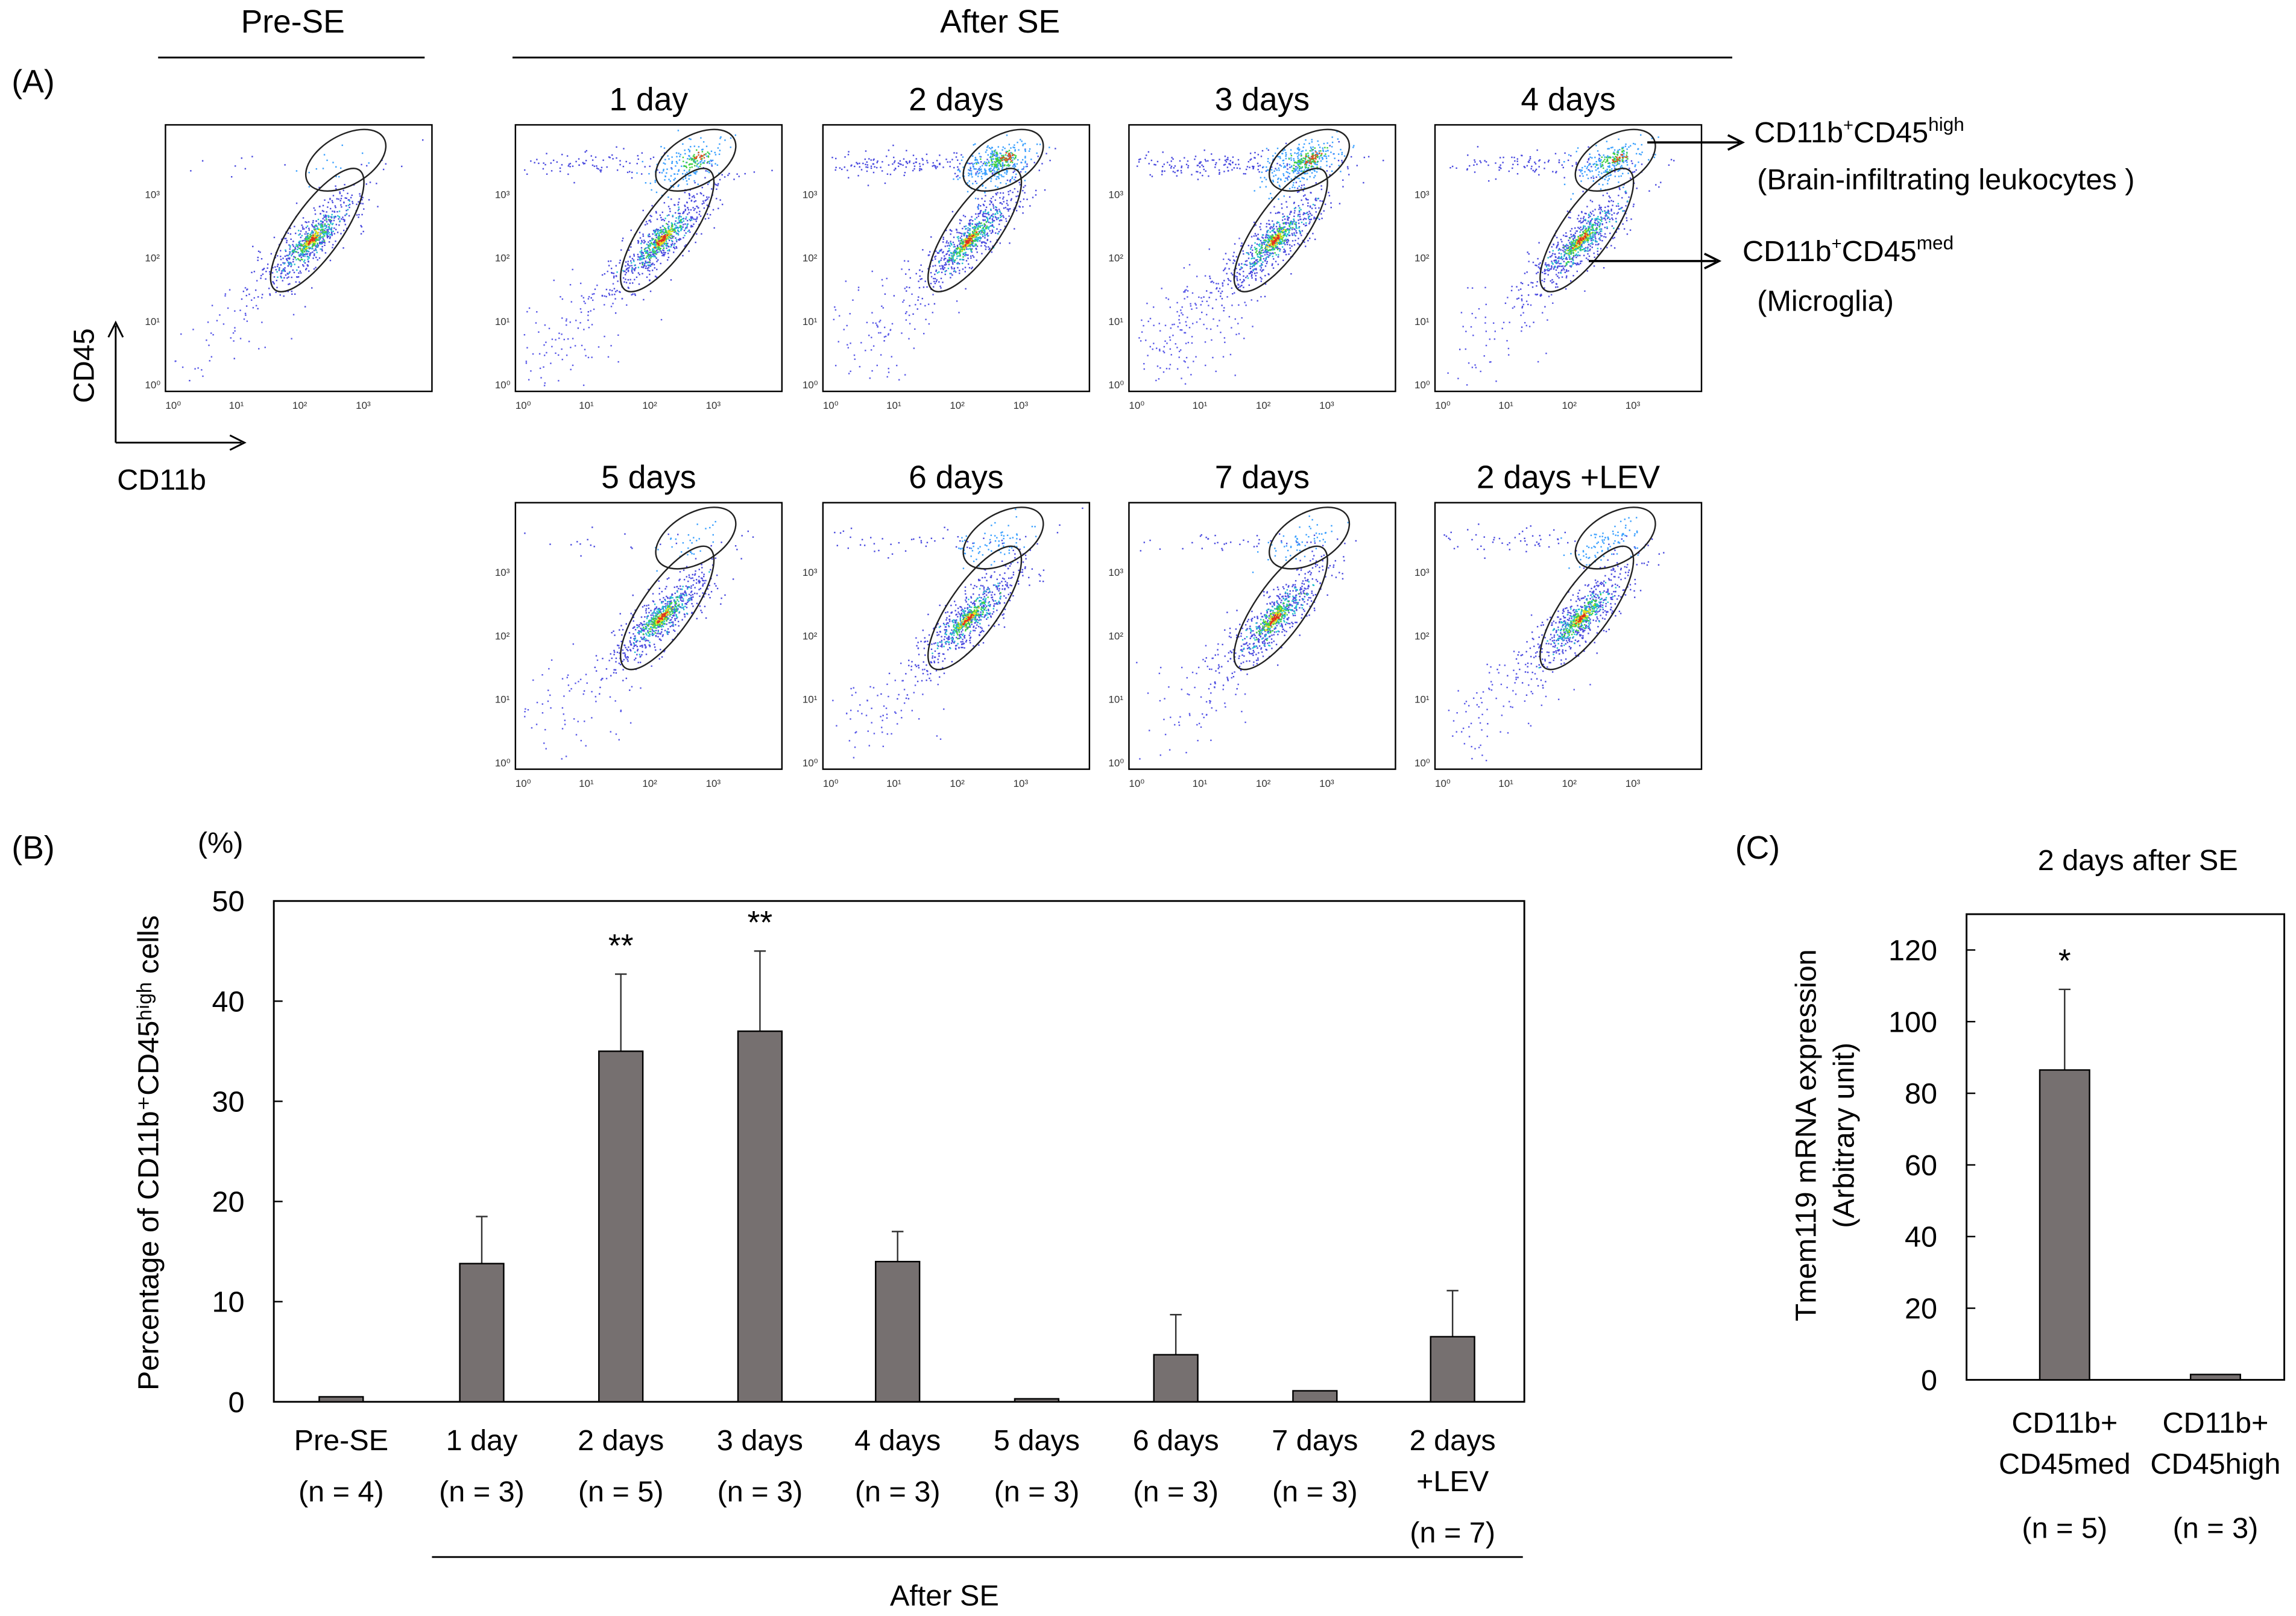 The image size is (2296, 1616). Describe the element at coordinates (2215, 1423) in the screenshot. I see `category-label: CD11b+` at that location.